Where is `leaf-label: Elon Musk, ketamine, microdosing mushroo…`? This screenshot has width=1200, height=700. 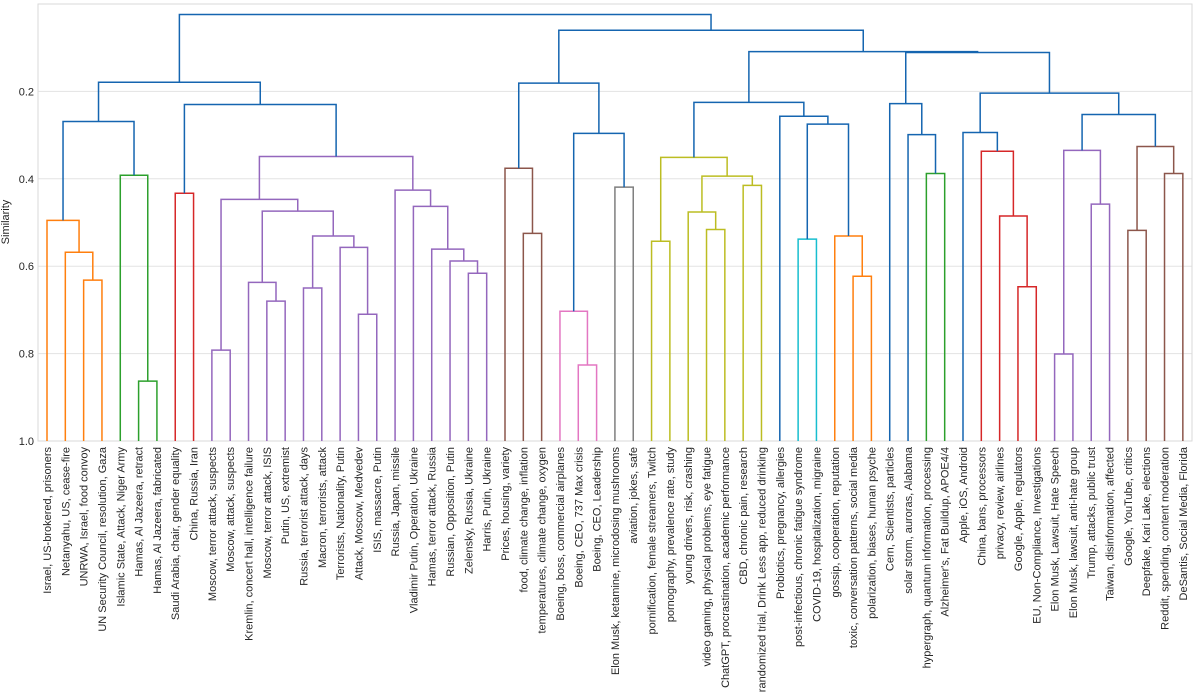 leaf-label: Elon Musk, ketamine, microdosing mushroo… is located at coordinates (616, 561).